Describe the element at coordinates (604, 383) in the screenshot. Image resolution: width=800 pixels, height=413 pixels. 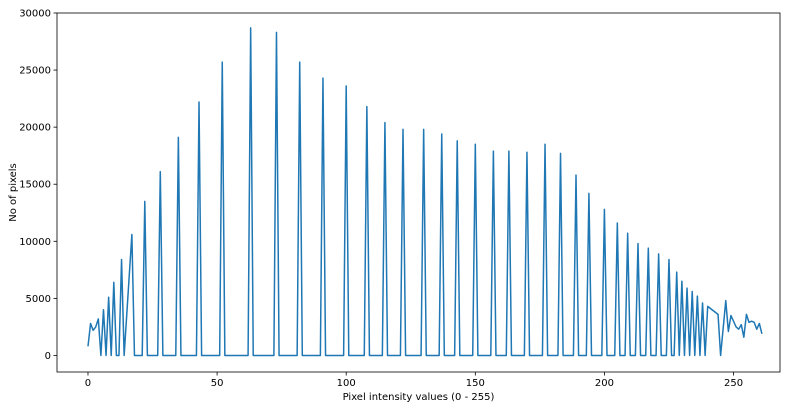
I see `x-tick-label: 200` at that location.